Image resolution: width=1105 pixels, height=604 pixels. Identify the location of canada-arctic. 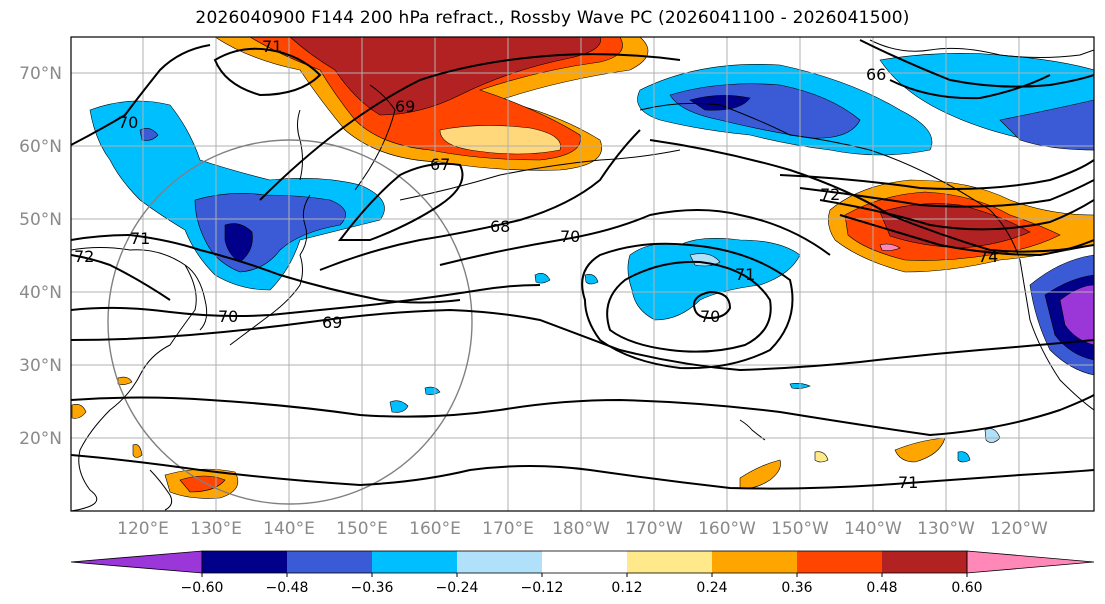
(981, 48).